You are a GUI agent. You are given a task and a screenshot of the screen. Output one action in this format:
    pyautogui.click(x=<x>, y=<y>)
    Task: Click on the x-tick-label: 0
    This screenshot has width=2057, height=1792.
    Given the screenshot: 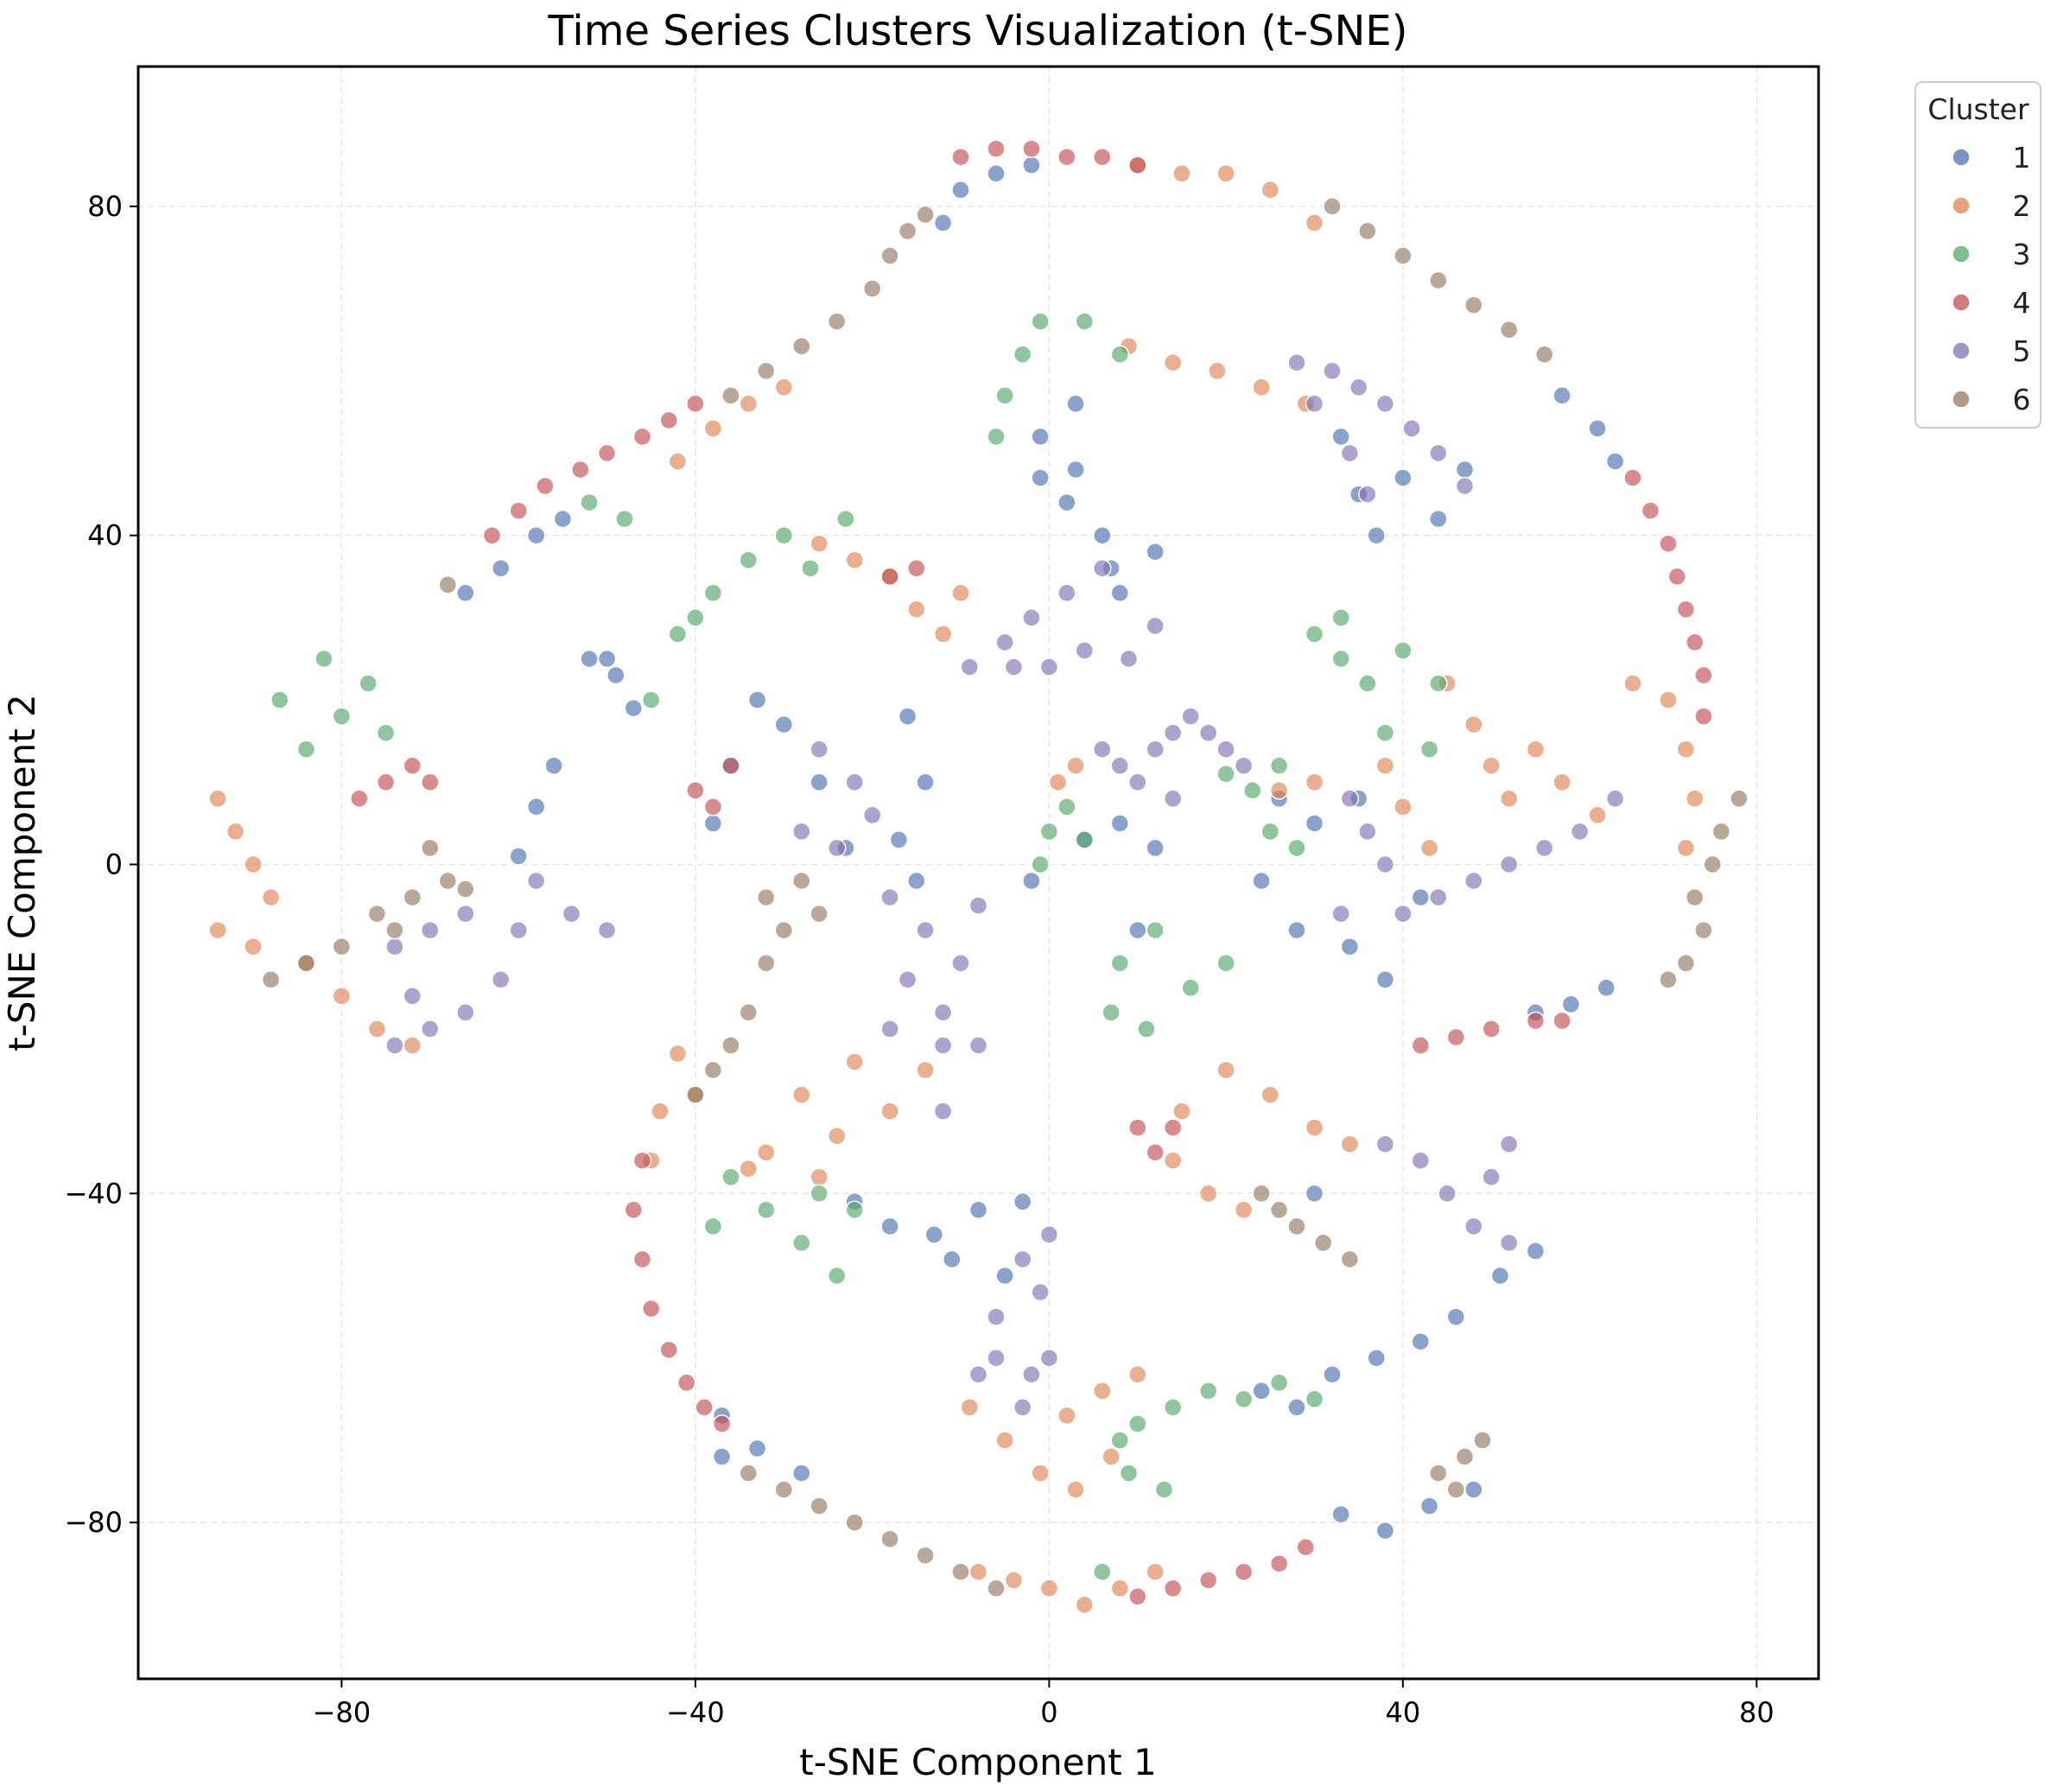 What is the action you would take?
    pyautogui.click(x=1048, y=1712)
    